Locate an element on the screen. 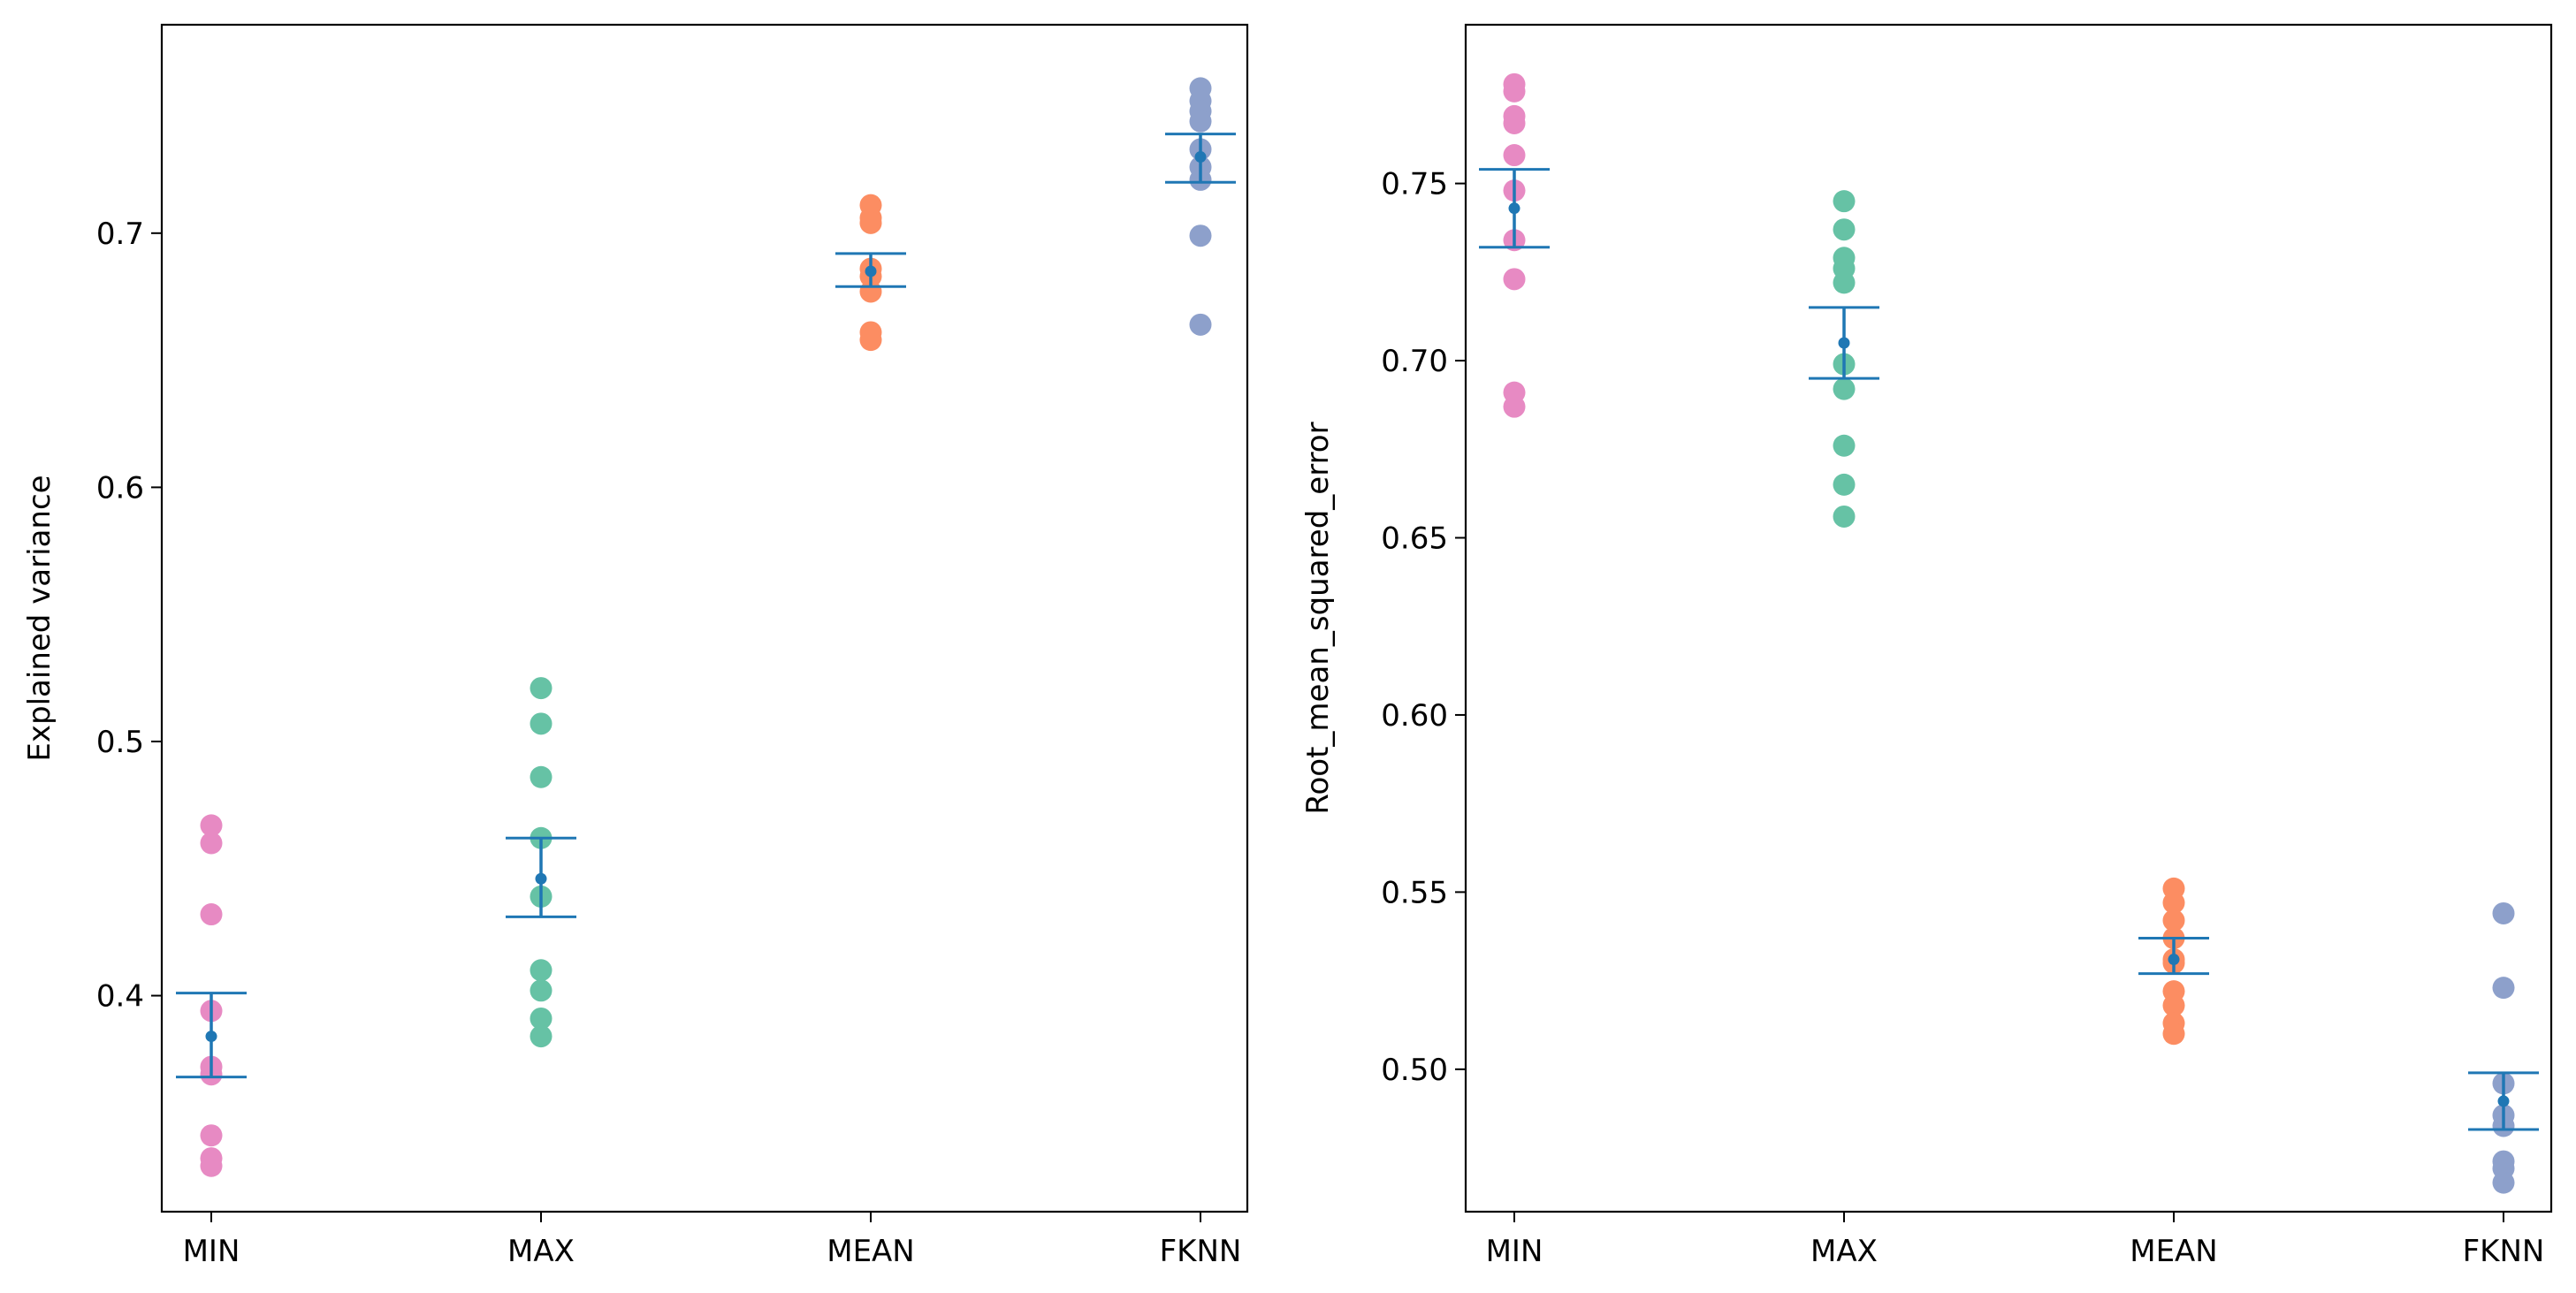 The width and height of the screenshot is (2576, 1293). y-tick-label: 0.75 is located at coordinates (1414, 184).